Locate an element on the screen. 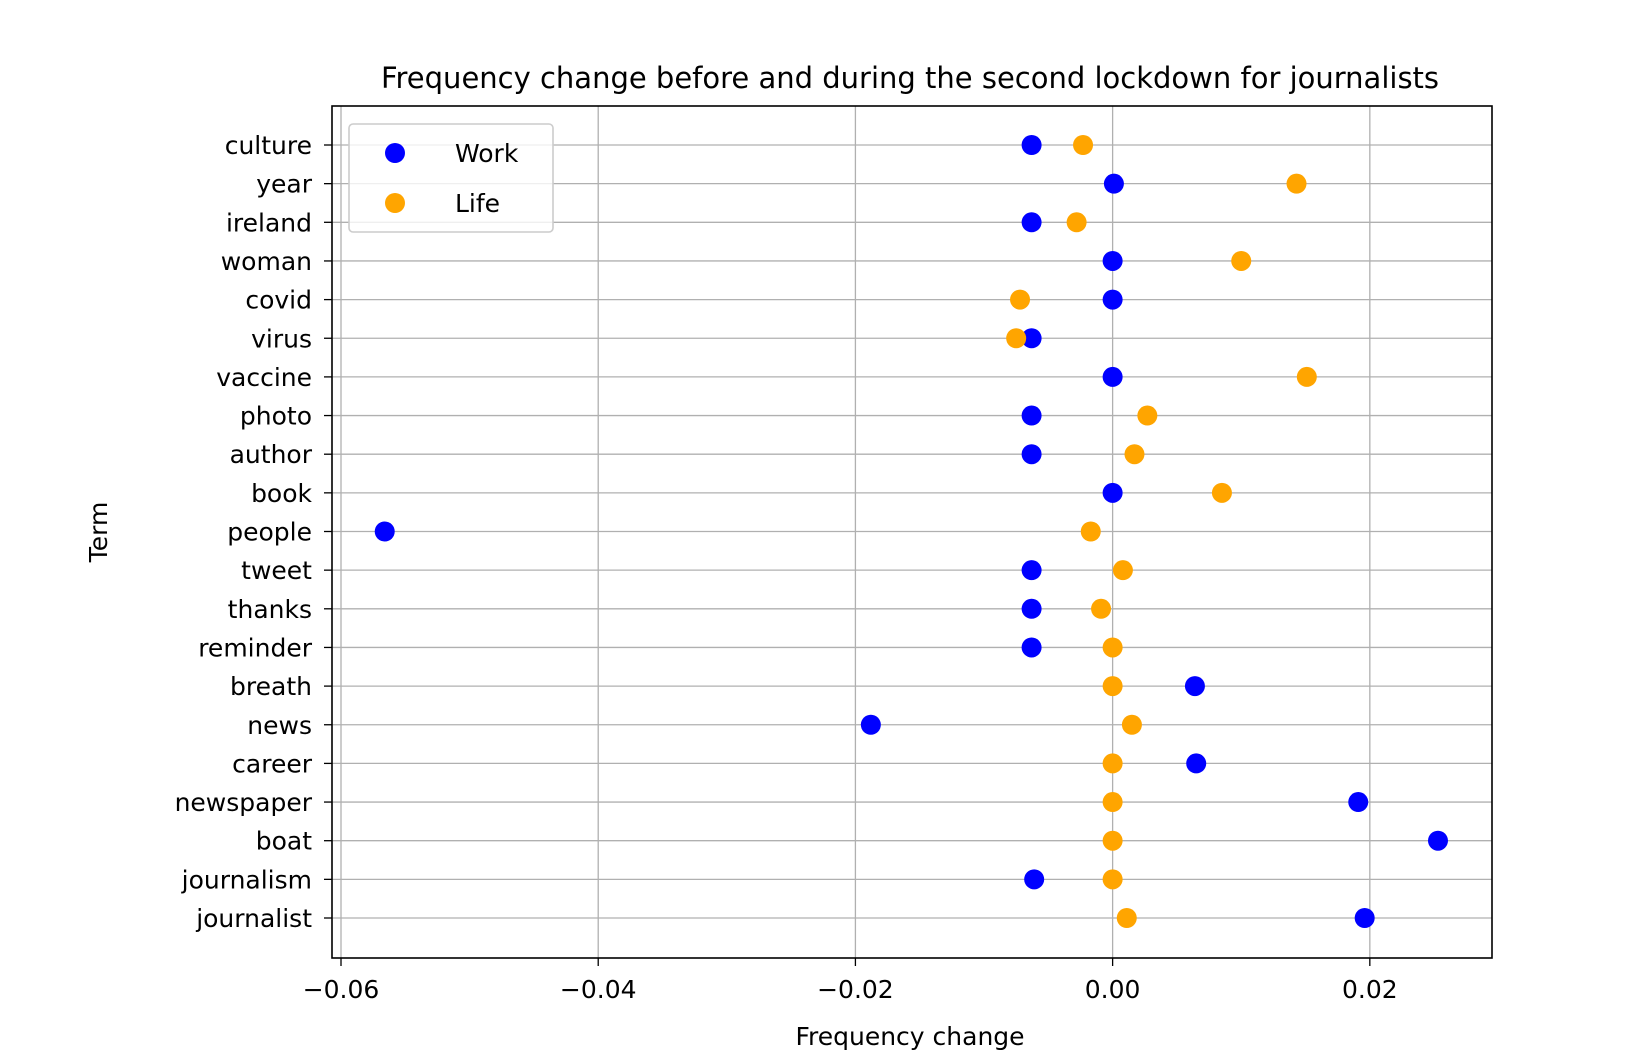 The width and height of the screenshot is (1650, 1060). y-tick-label: breath is located at coordinates (271, 686).